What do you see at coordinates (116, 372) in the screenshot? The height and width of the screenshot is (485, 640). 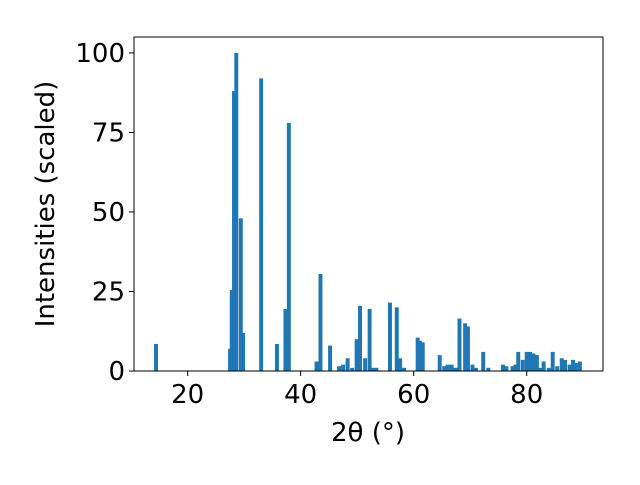 I see `y-tick-label: 0` at bounding box center [116, 372].